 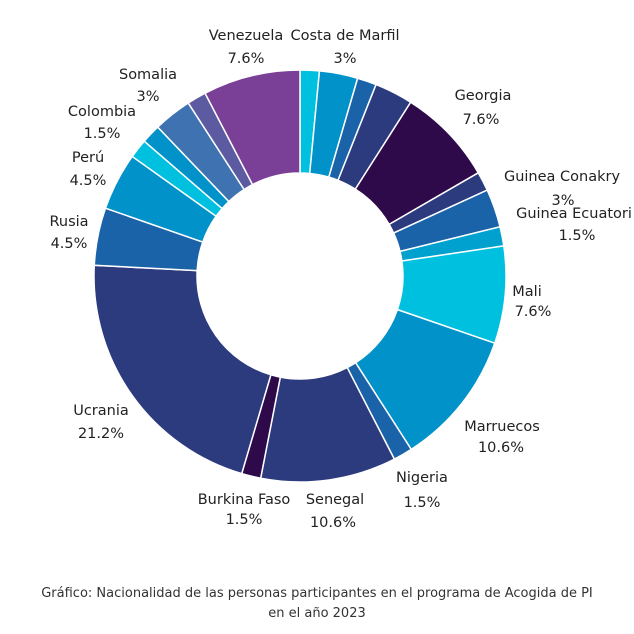 I want to click on label-peru-name: Perú, so click(x=88, y=158).